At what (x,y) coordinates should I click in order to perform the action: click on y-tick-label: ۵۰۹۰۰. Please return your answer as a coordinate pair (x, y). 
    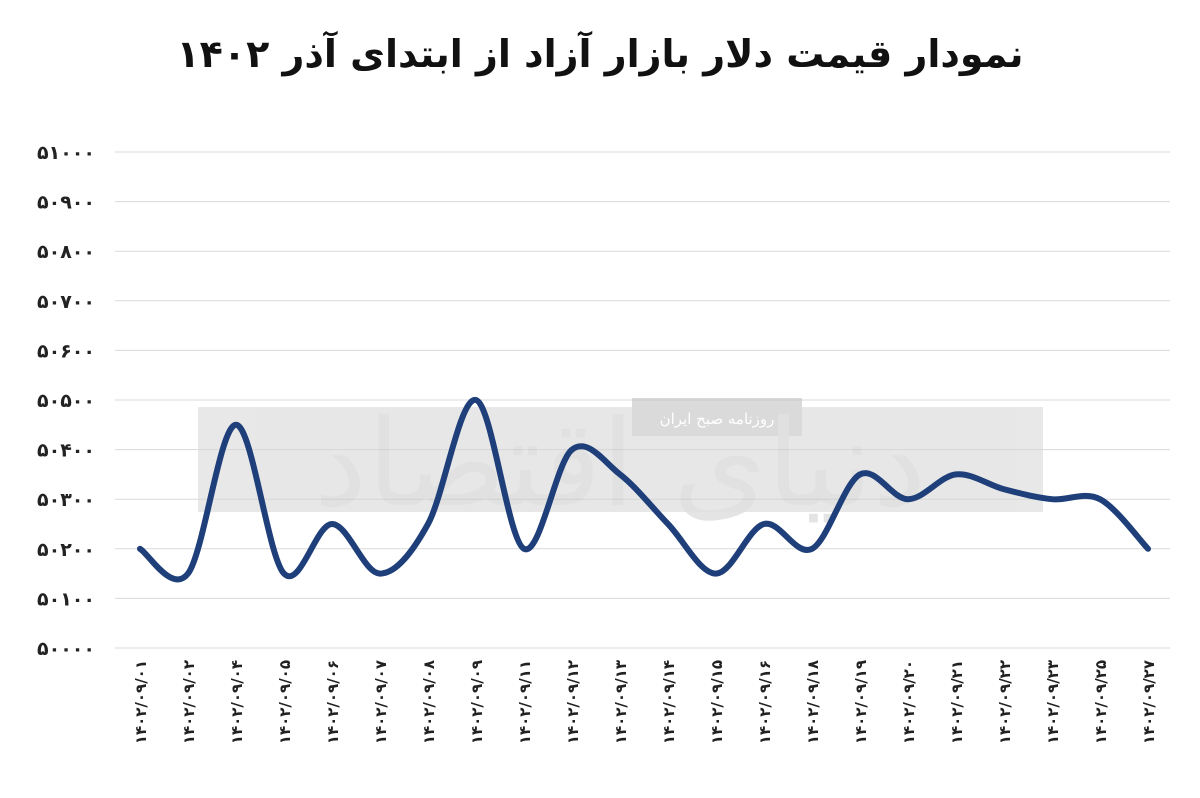
    Looking at the image, I should click on (66, 203).